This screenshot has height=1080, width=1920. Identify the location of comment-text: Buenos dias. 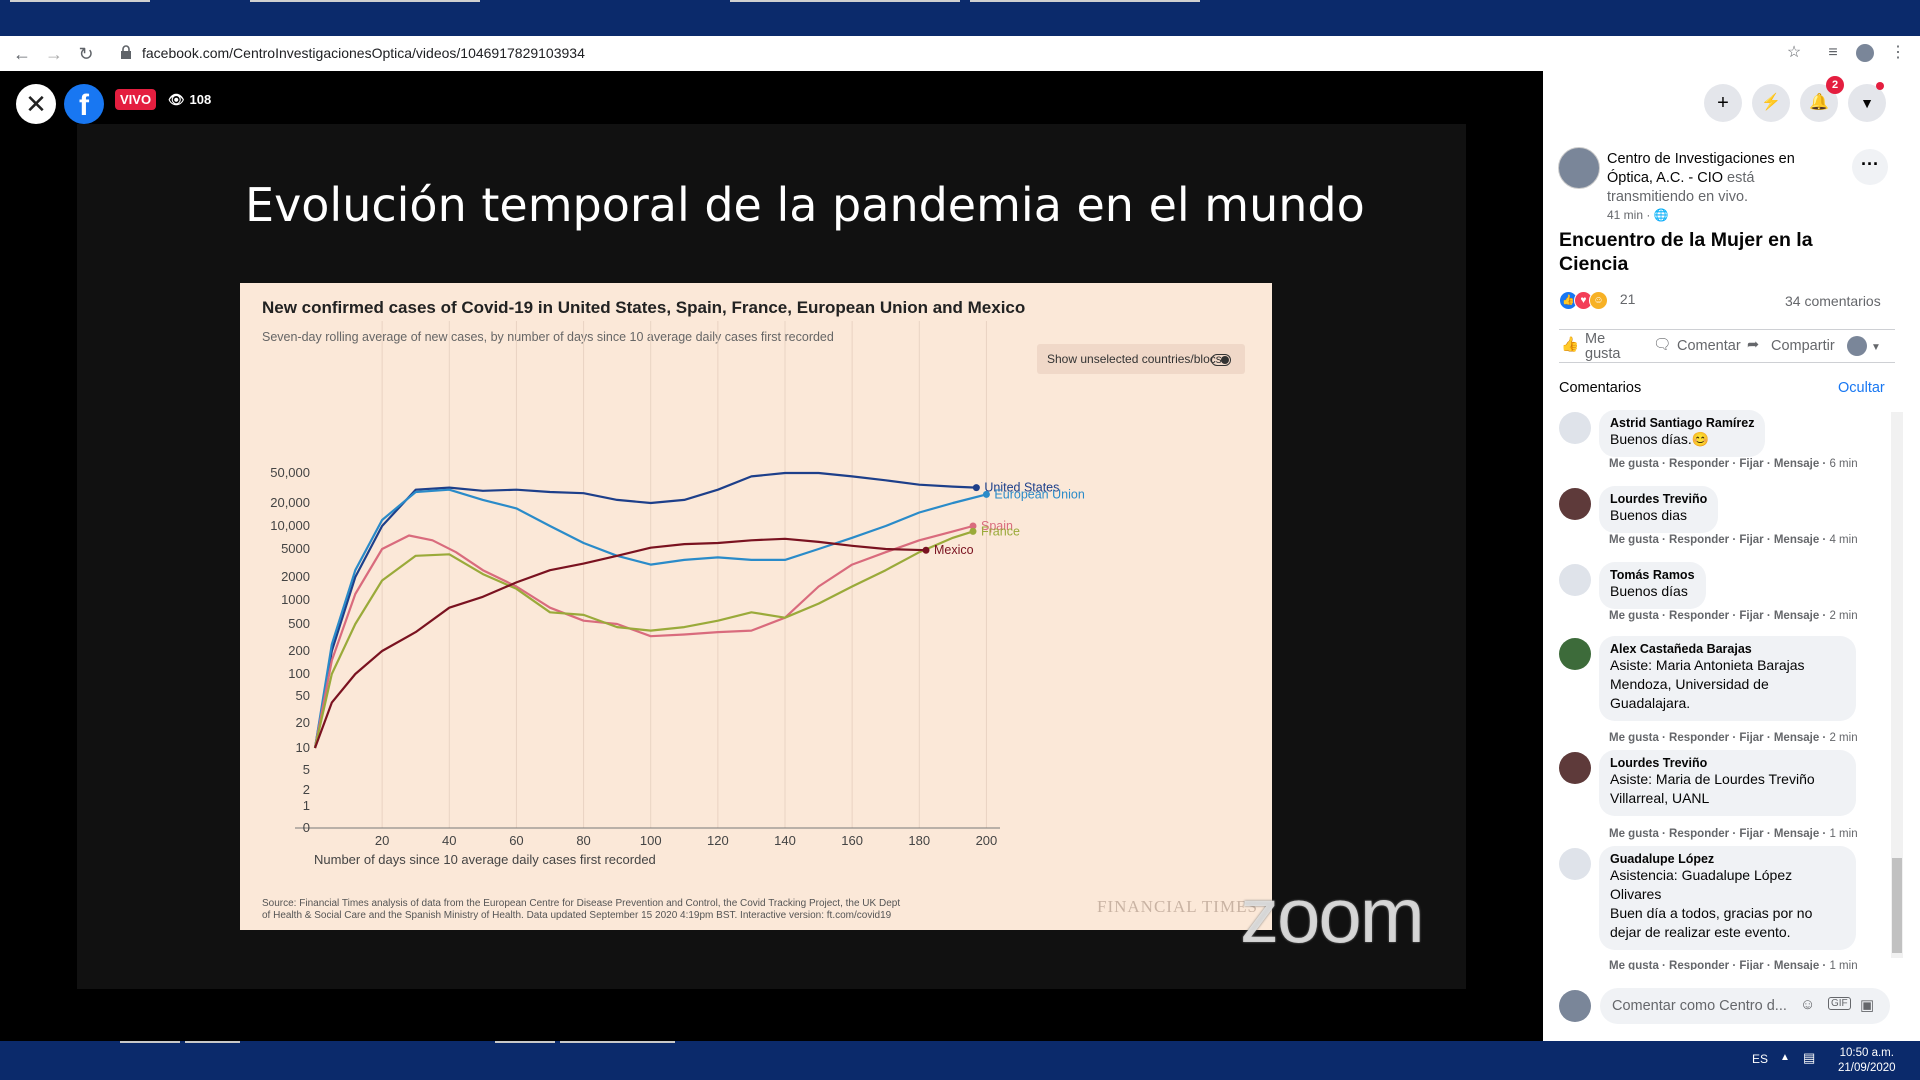
(1649, 515).